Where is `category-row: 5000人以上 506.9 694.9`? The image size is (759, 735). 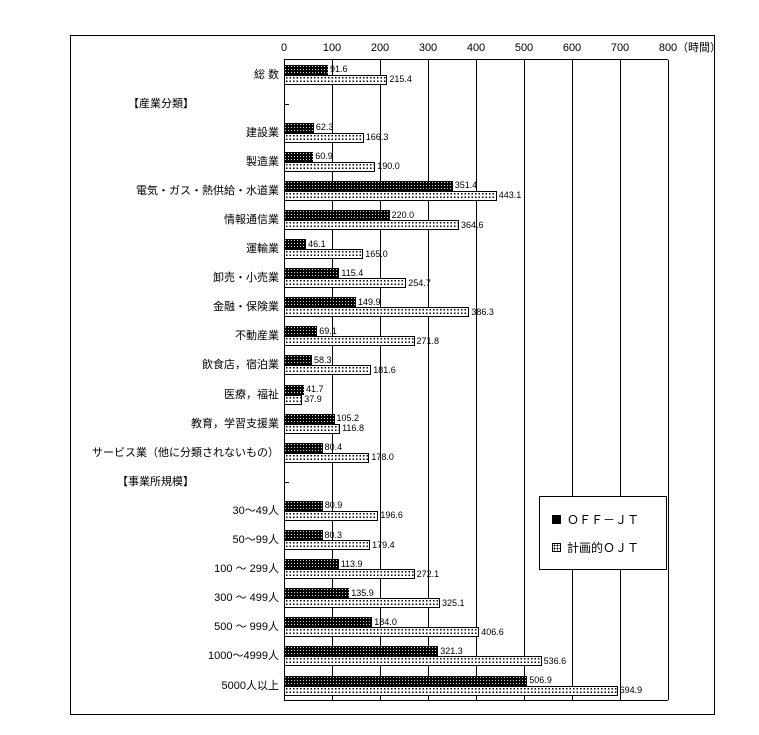
category-row: 5000人以上 506.9 694.9 is located at coordinates (445, 685).